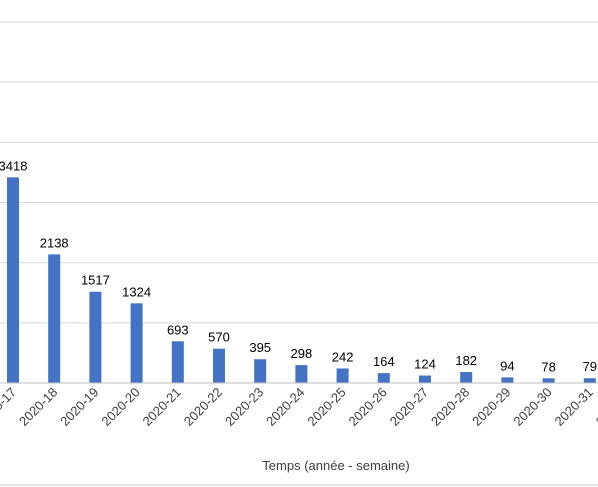 Image resolution: width=598 pixels, height=487 pixels. Describe the element at coordinates (13, 165) in the screenshot. I see `data-label: 3418` at that location.